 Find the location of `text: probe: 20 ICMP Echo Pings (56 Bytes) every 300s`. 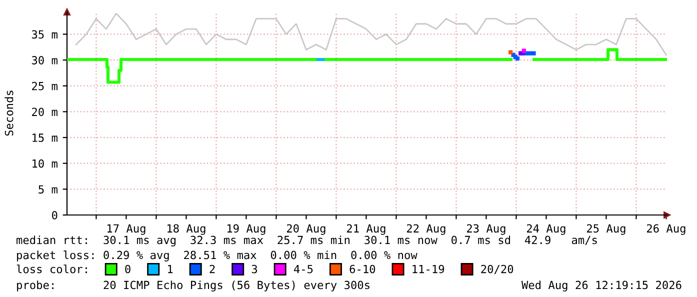

text: probe: 20 ICMP Echo Pings (56 Bytes) every 300s is located at coordinates (193, 286).